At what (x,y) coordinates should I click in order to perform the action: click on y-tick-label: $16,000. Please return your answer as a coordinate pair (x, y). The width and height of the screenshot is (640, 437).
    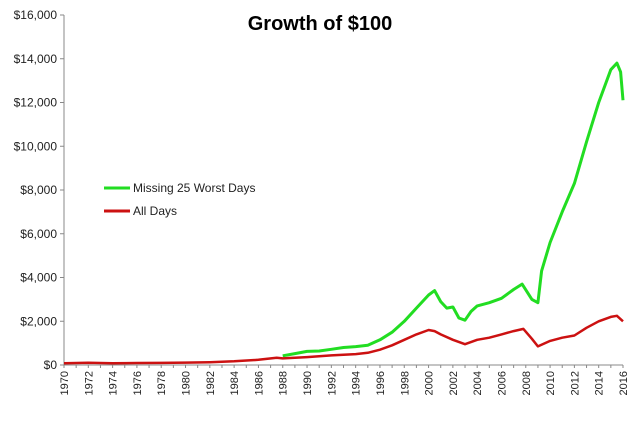
    Looking at the image, I should click on (36, 15).